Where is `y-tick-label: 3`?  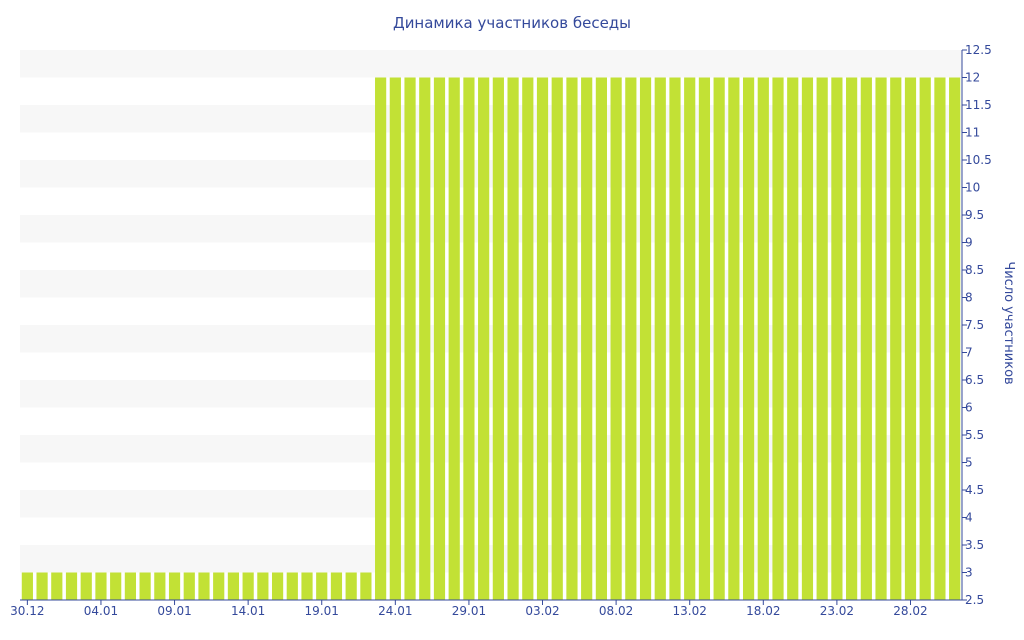 y-tick-label: 3 is located at coordinates (969, 573).